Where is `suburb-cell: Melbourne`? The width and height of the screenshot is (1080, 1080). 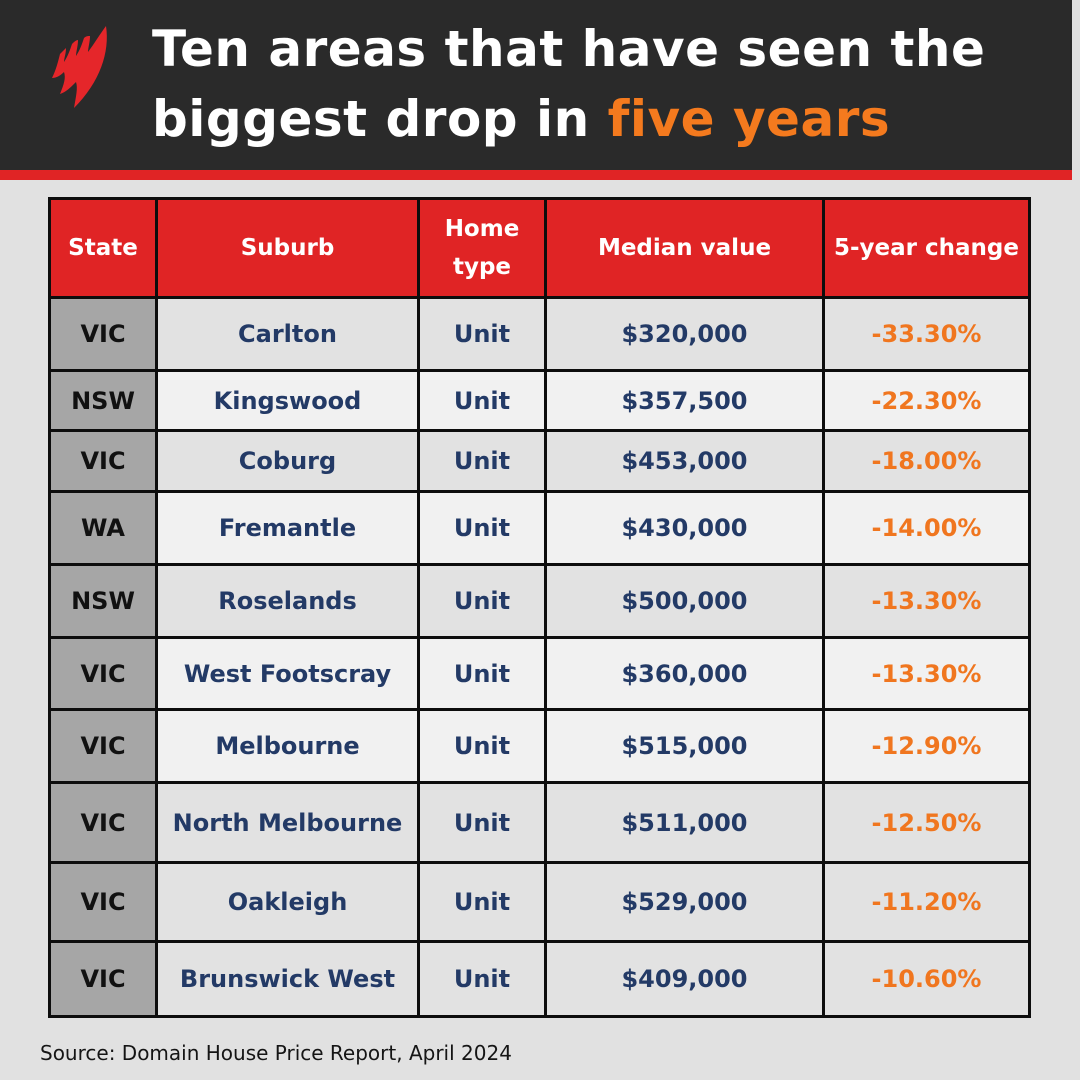 suburb-cell: Melbourne is located at coordinates (287, 746).